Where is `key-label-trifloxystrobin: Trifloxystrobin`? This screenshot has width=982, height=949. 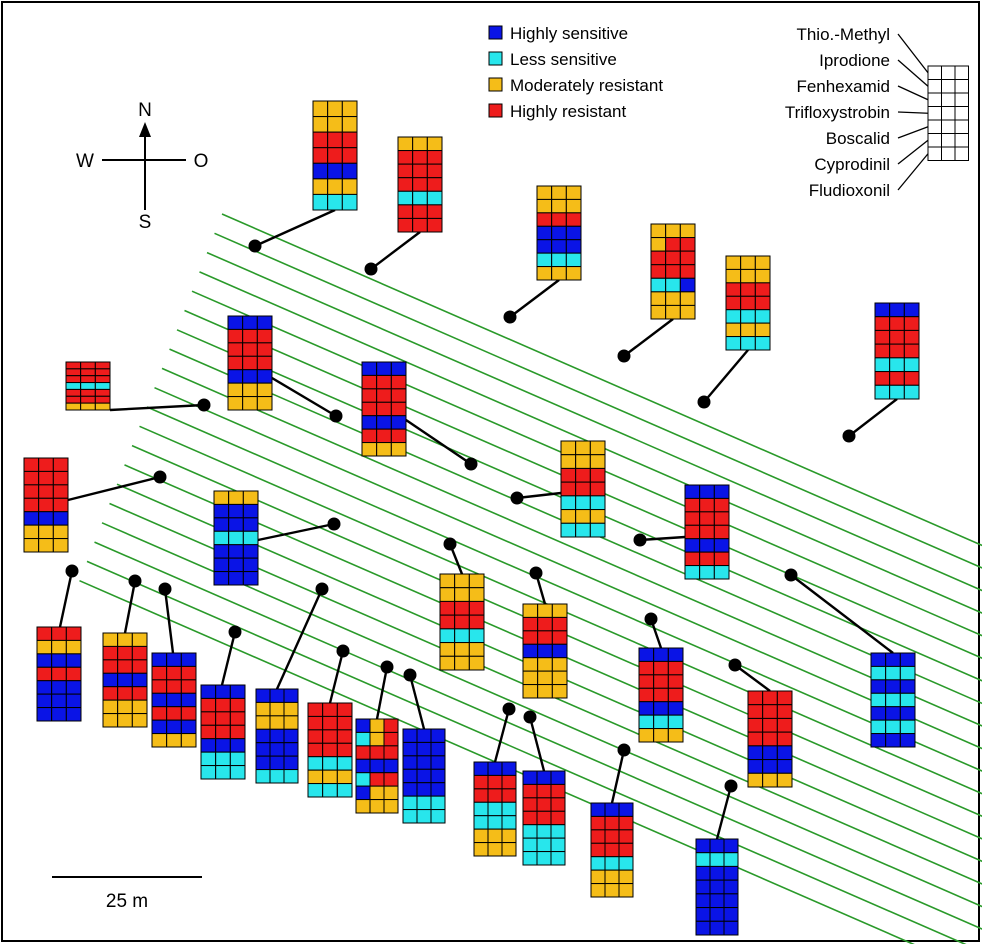 key-label-trifloxystrobin: Trifloxystrobin is located at coordinates (837, 112).